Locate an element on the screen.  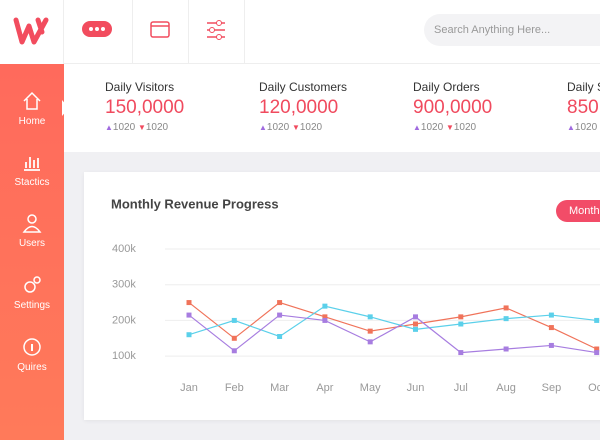
x-tick-label: Oct is located at coordinates (594, 388).